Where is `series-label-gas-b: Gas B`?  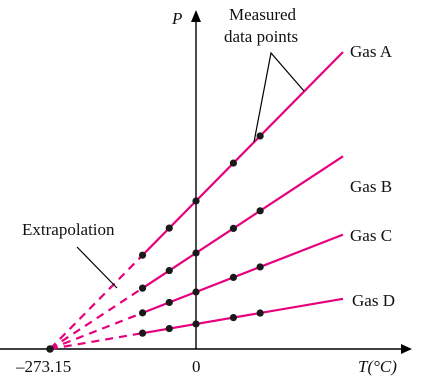
series-label-gas-b: Gas B is located at coordinates (371, 186).